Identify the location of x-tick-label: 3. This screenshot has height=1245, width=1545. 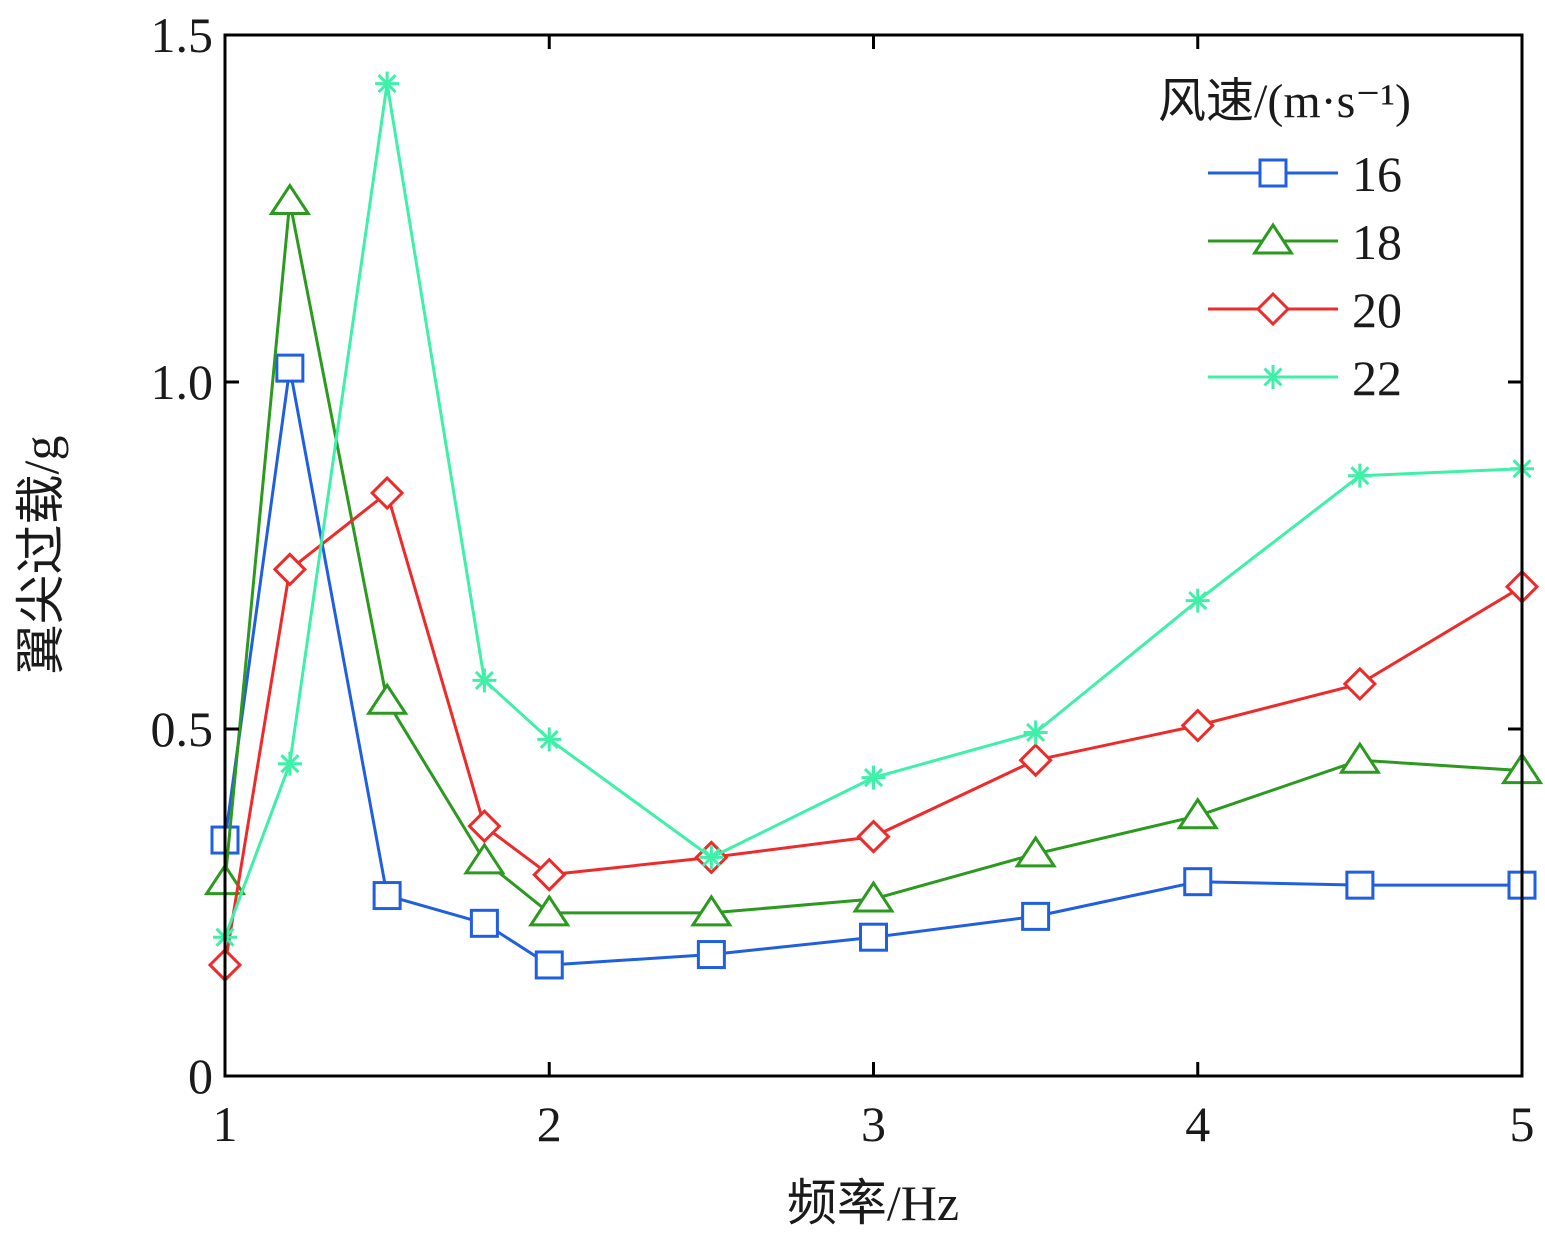
(873, 1124).